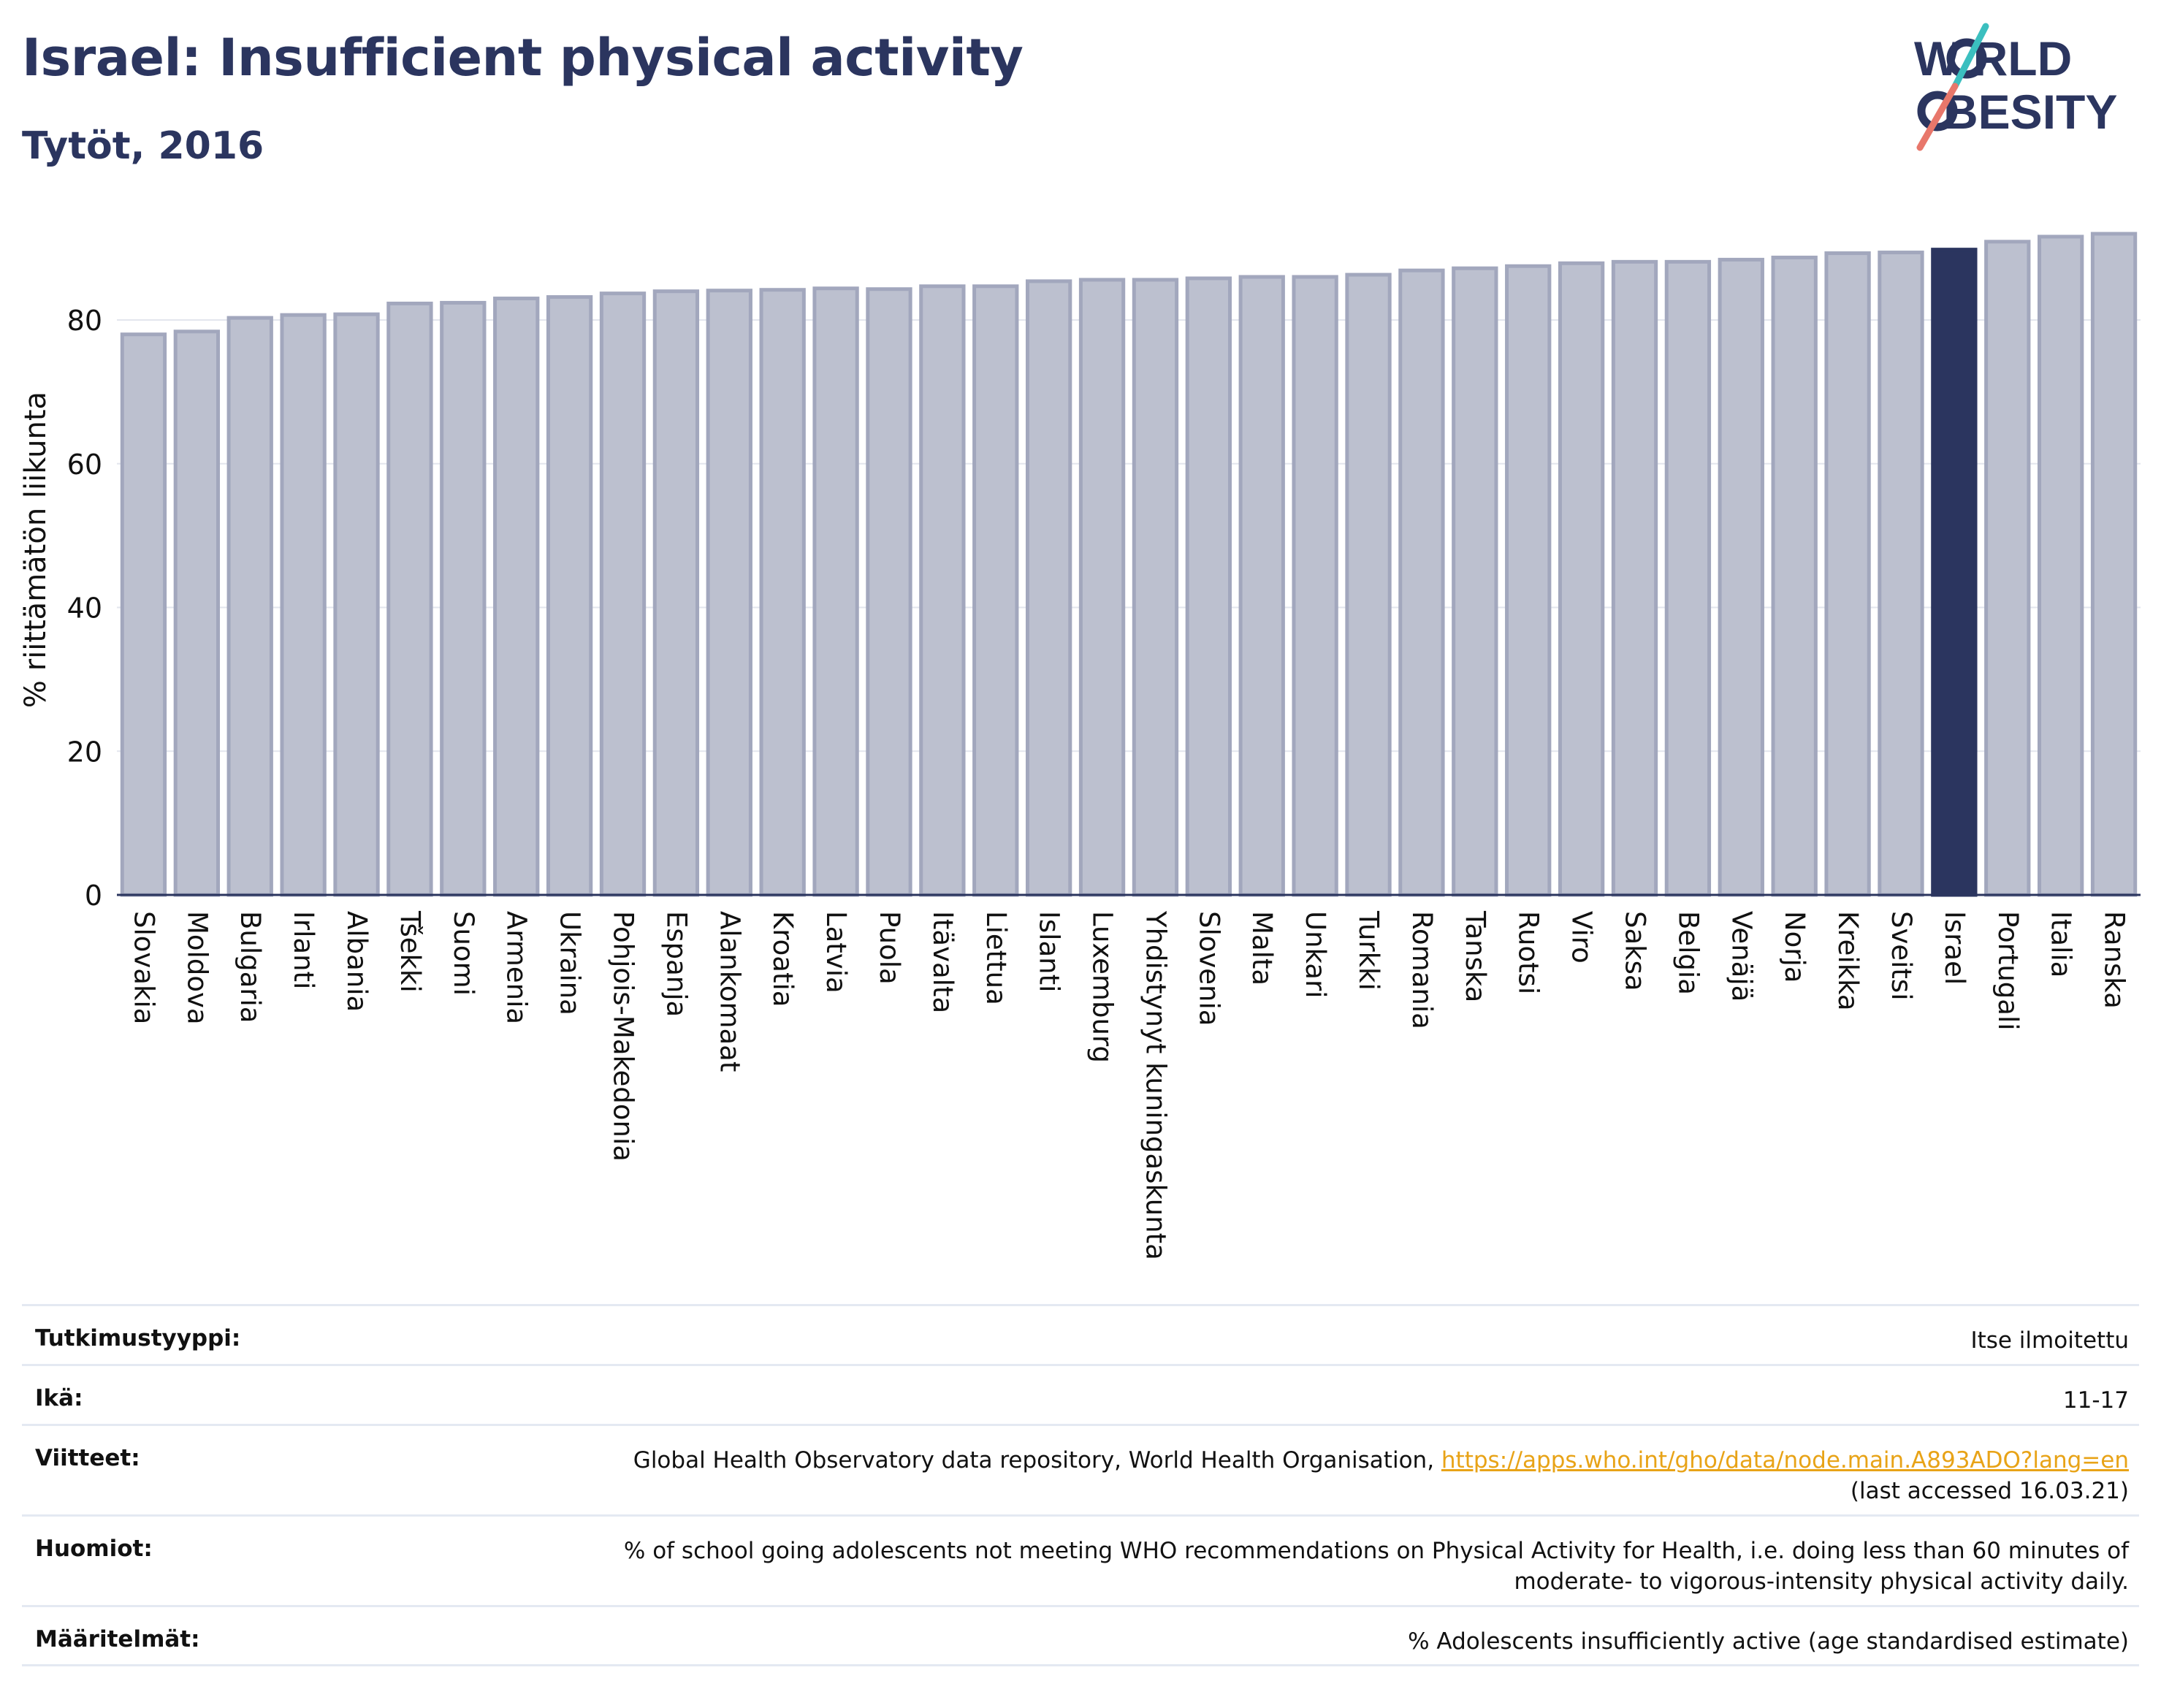  What do you see at coordinates (94, 1549) in the screenshot?
I see `notes-label: Huomiot:` at bounding box center [94, 1549].